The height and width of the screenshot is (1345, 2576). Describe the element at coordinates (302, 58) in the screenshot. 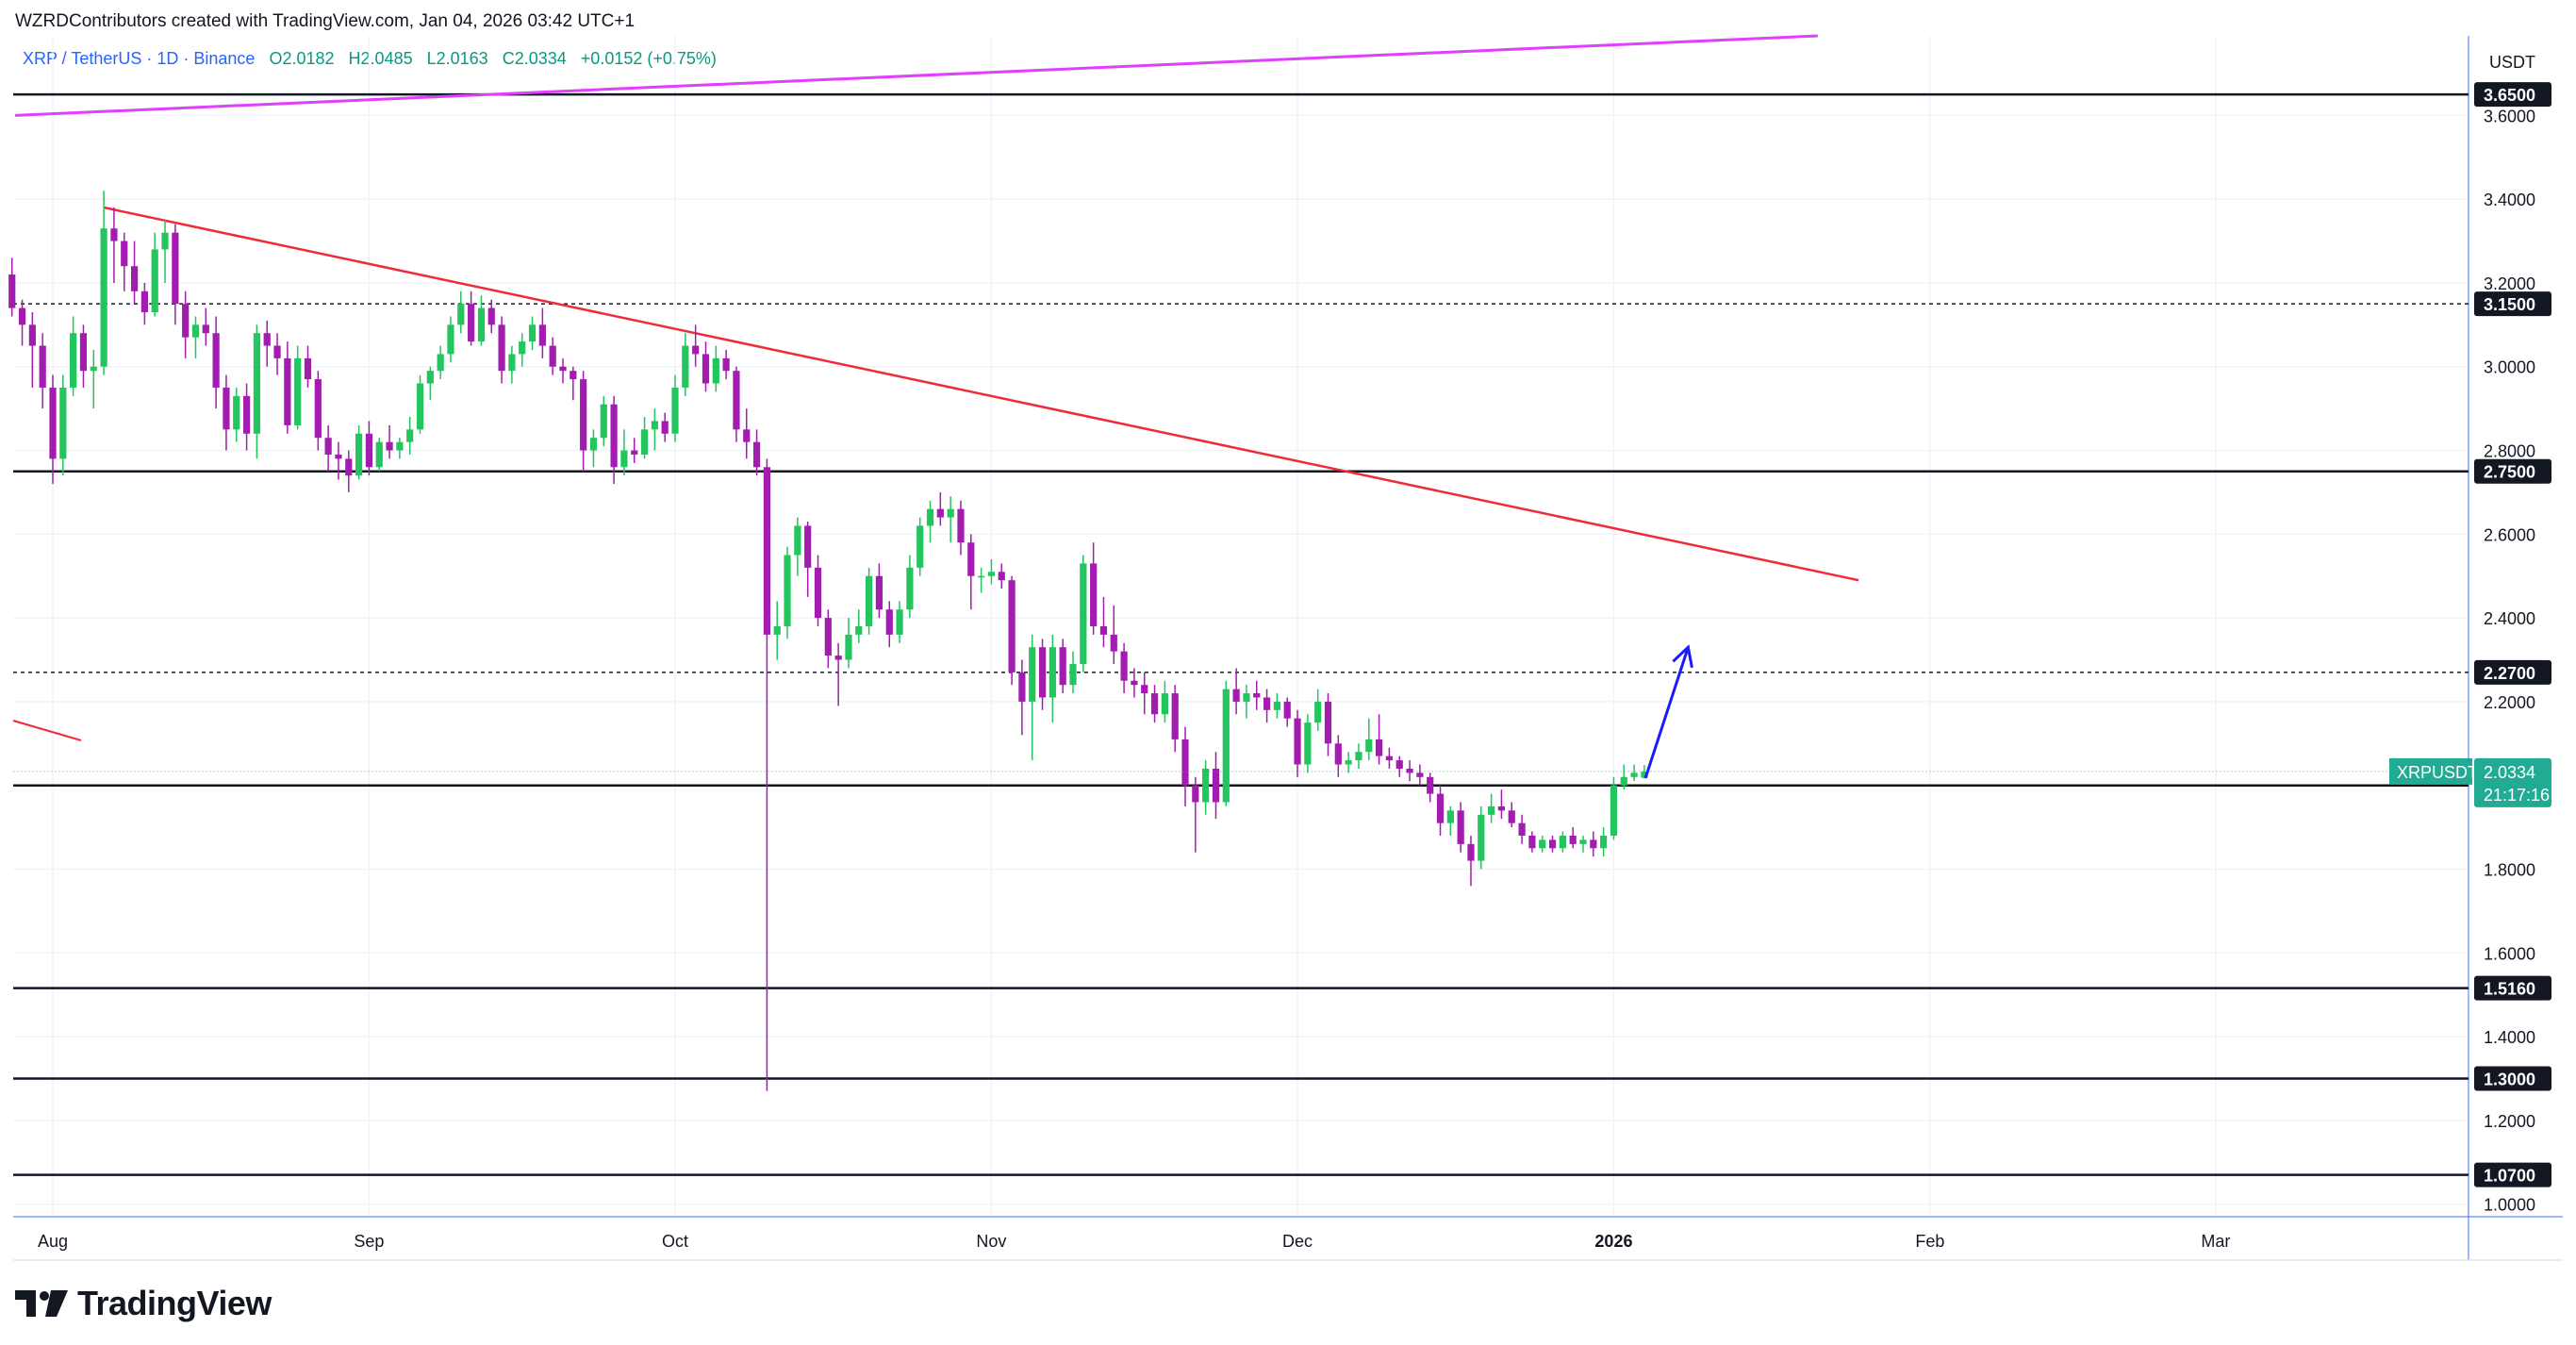

I see `open-value: O2.0182` at that location.